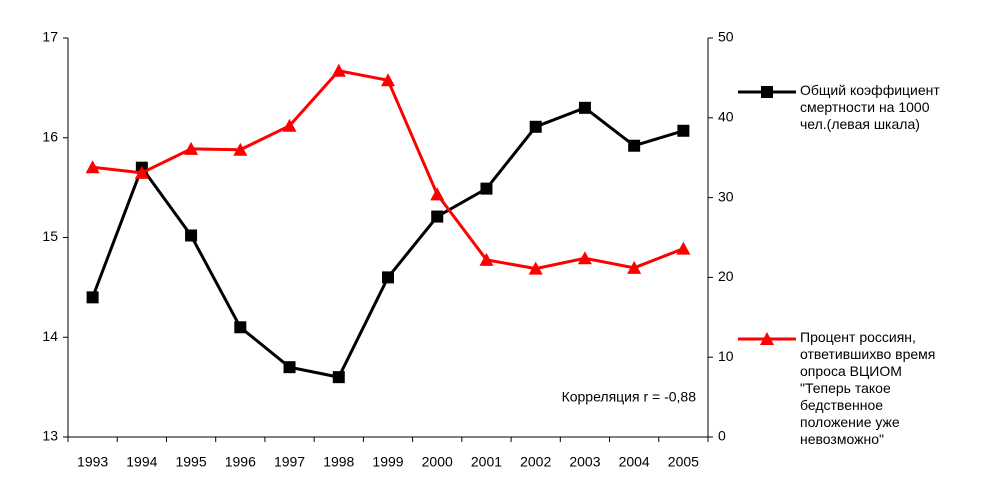 The height and width of the screenshot is (500, 991). I want to click on y2-tick-label: 30, so click(726, 196).